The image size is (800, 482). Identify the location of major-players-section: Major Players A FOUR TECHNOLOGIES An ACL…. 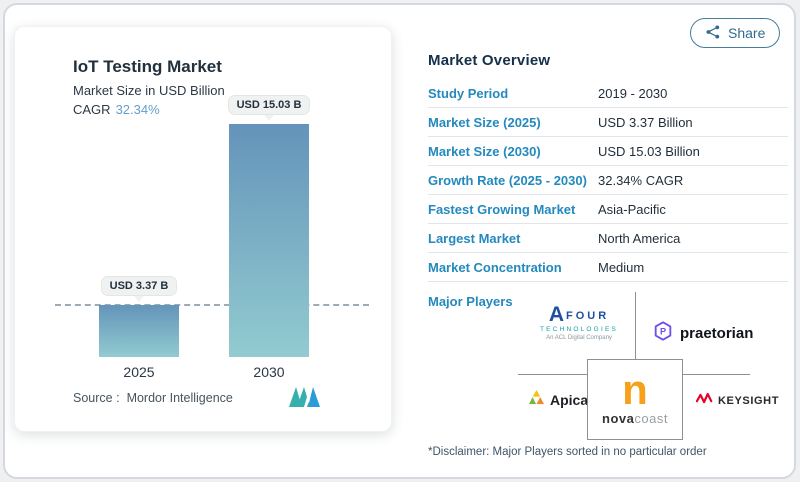
(608, 366).